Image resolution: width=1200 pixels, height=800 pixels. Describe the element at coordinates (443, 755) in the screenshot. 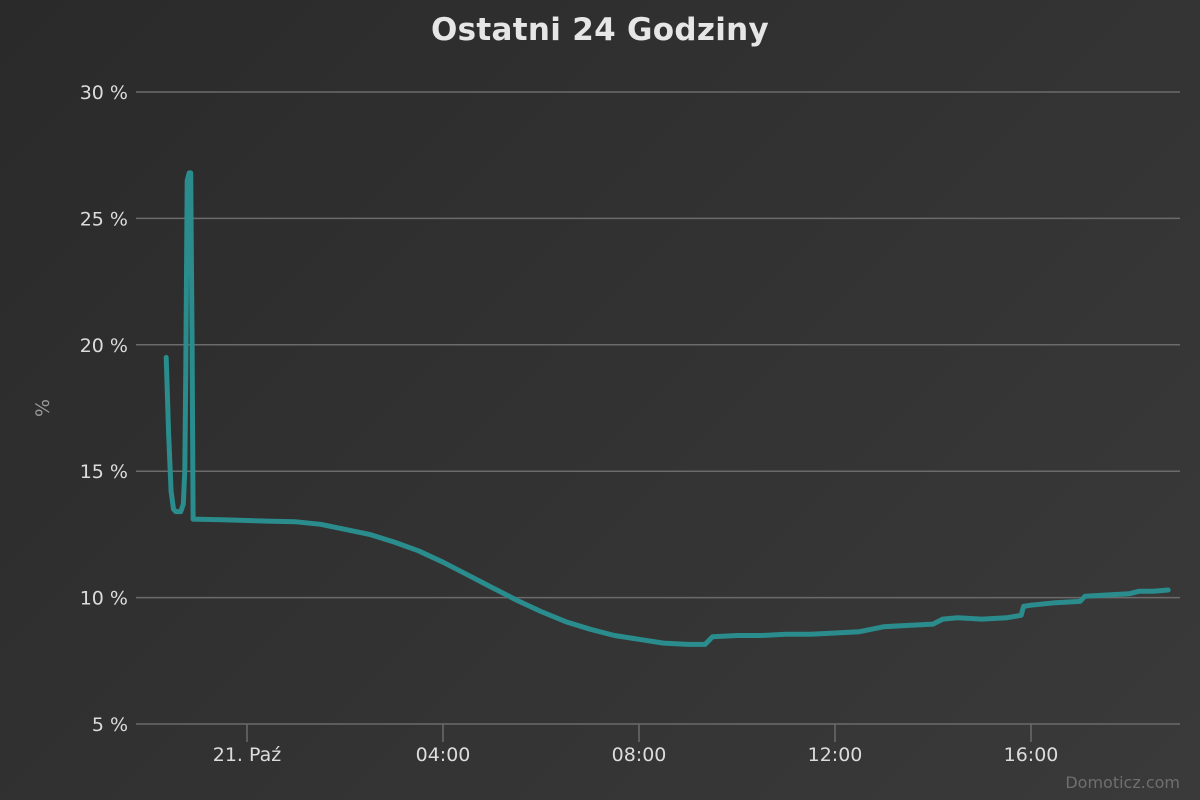

I see `x-tick-label: 04:00` at that location.